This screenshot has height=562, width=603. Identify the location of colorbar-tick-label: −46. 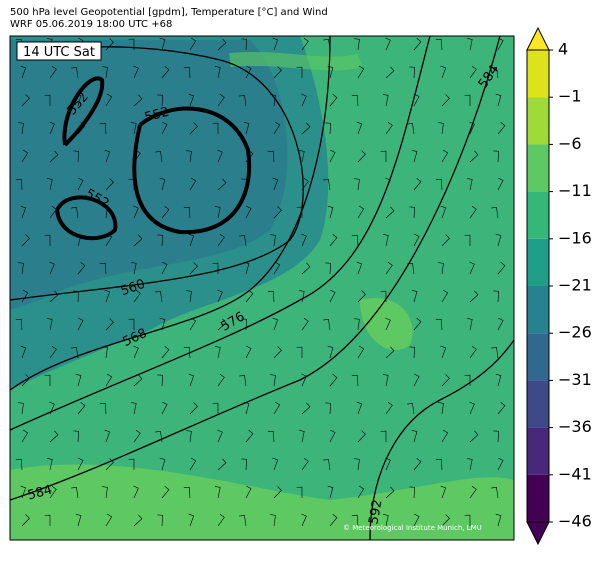
(575, 521).